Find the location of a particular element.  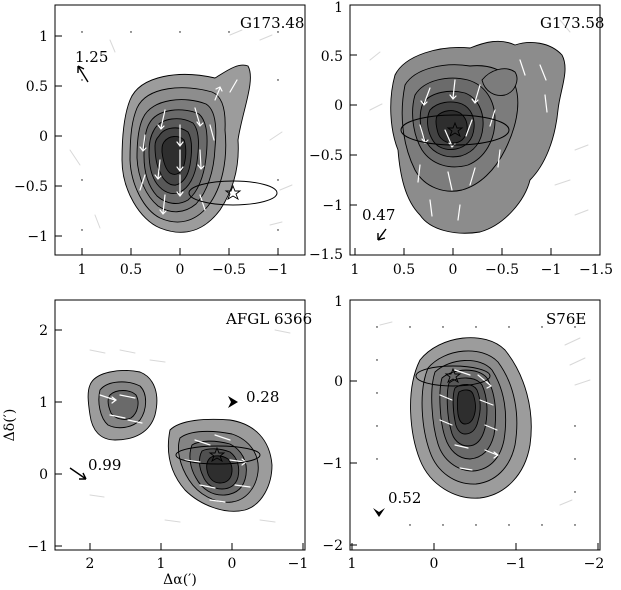

scale-vector: 1.25 is located at coordinates (91, 65).